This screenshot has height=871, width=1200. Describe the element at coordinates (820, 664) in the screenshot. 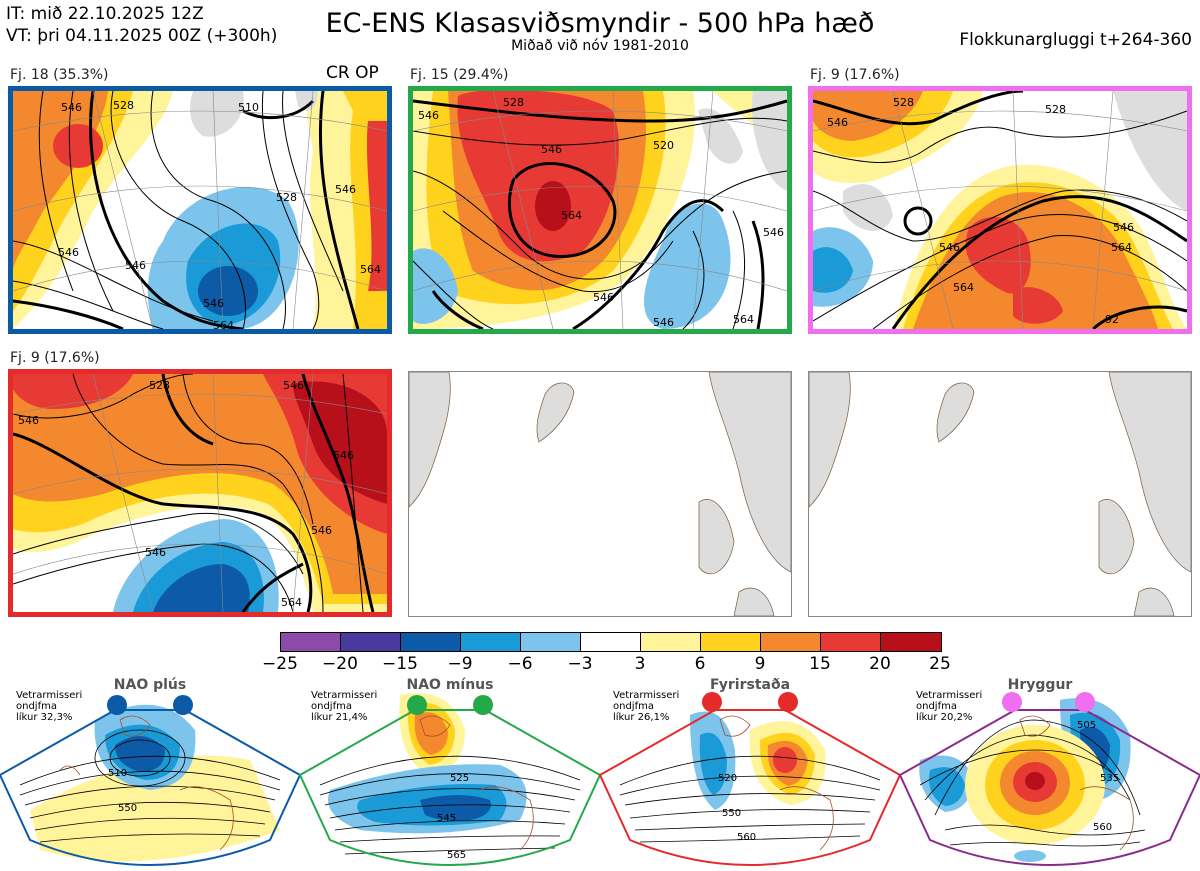

I see `colorbar-tick: 15` at that location.